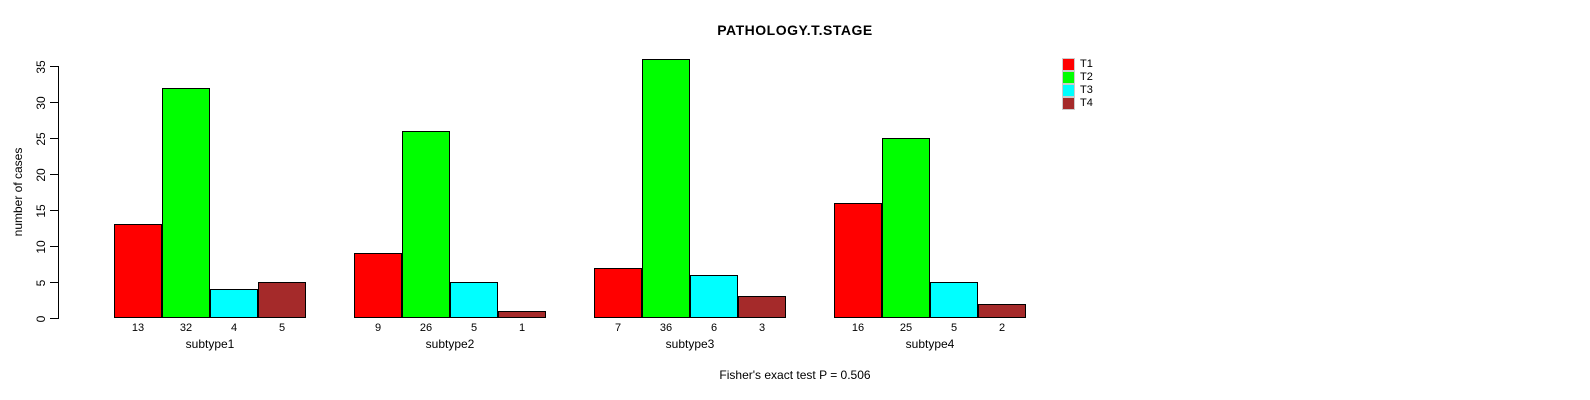 The width and height of the screenshot is (1590, 400). I want to click on bar-T4-subtype2, so click(522, 314).